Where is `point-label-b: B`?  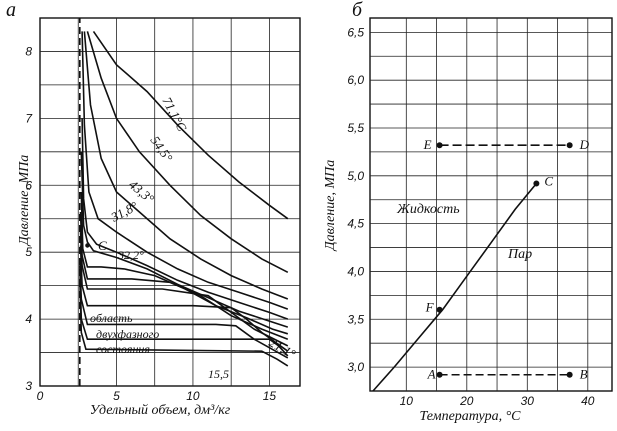
point-label-b: B is located at coordinates (584, 374).